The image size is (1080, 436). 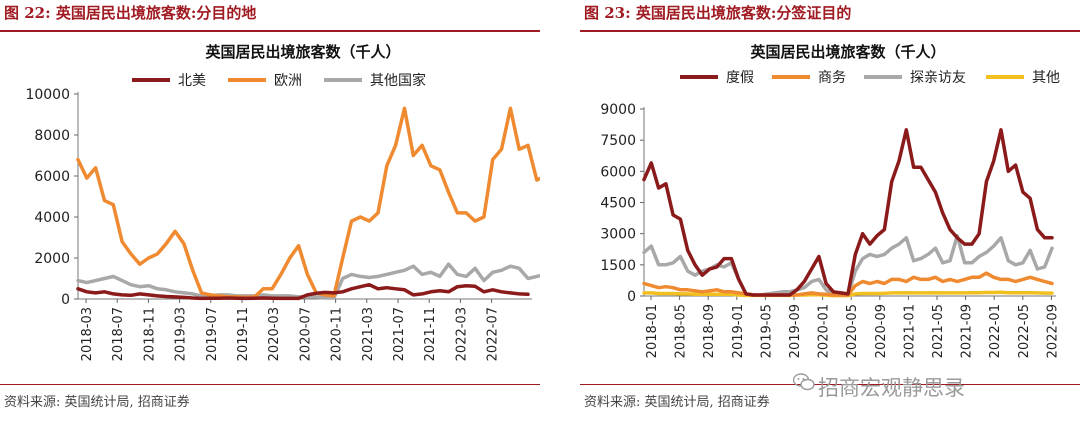 What do you see at coordinates (995, 331) in the screenshot?
I see `x-tick-label: 2022-01` at bounding box center [995, 331].